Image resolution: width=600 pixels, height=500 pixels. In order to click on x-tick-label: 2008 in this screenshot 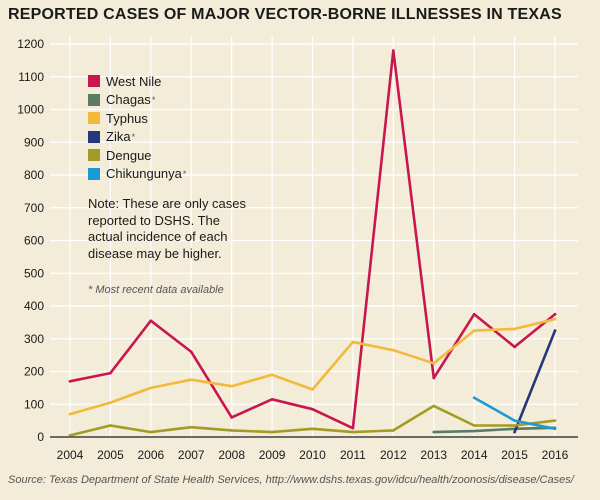, I will do `click(231, 455)`.